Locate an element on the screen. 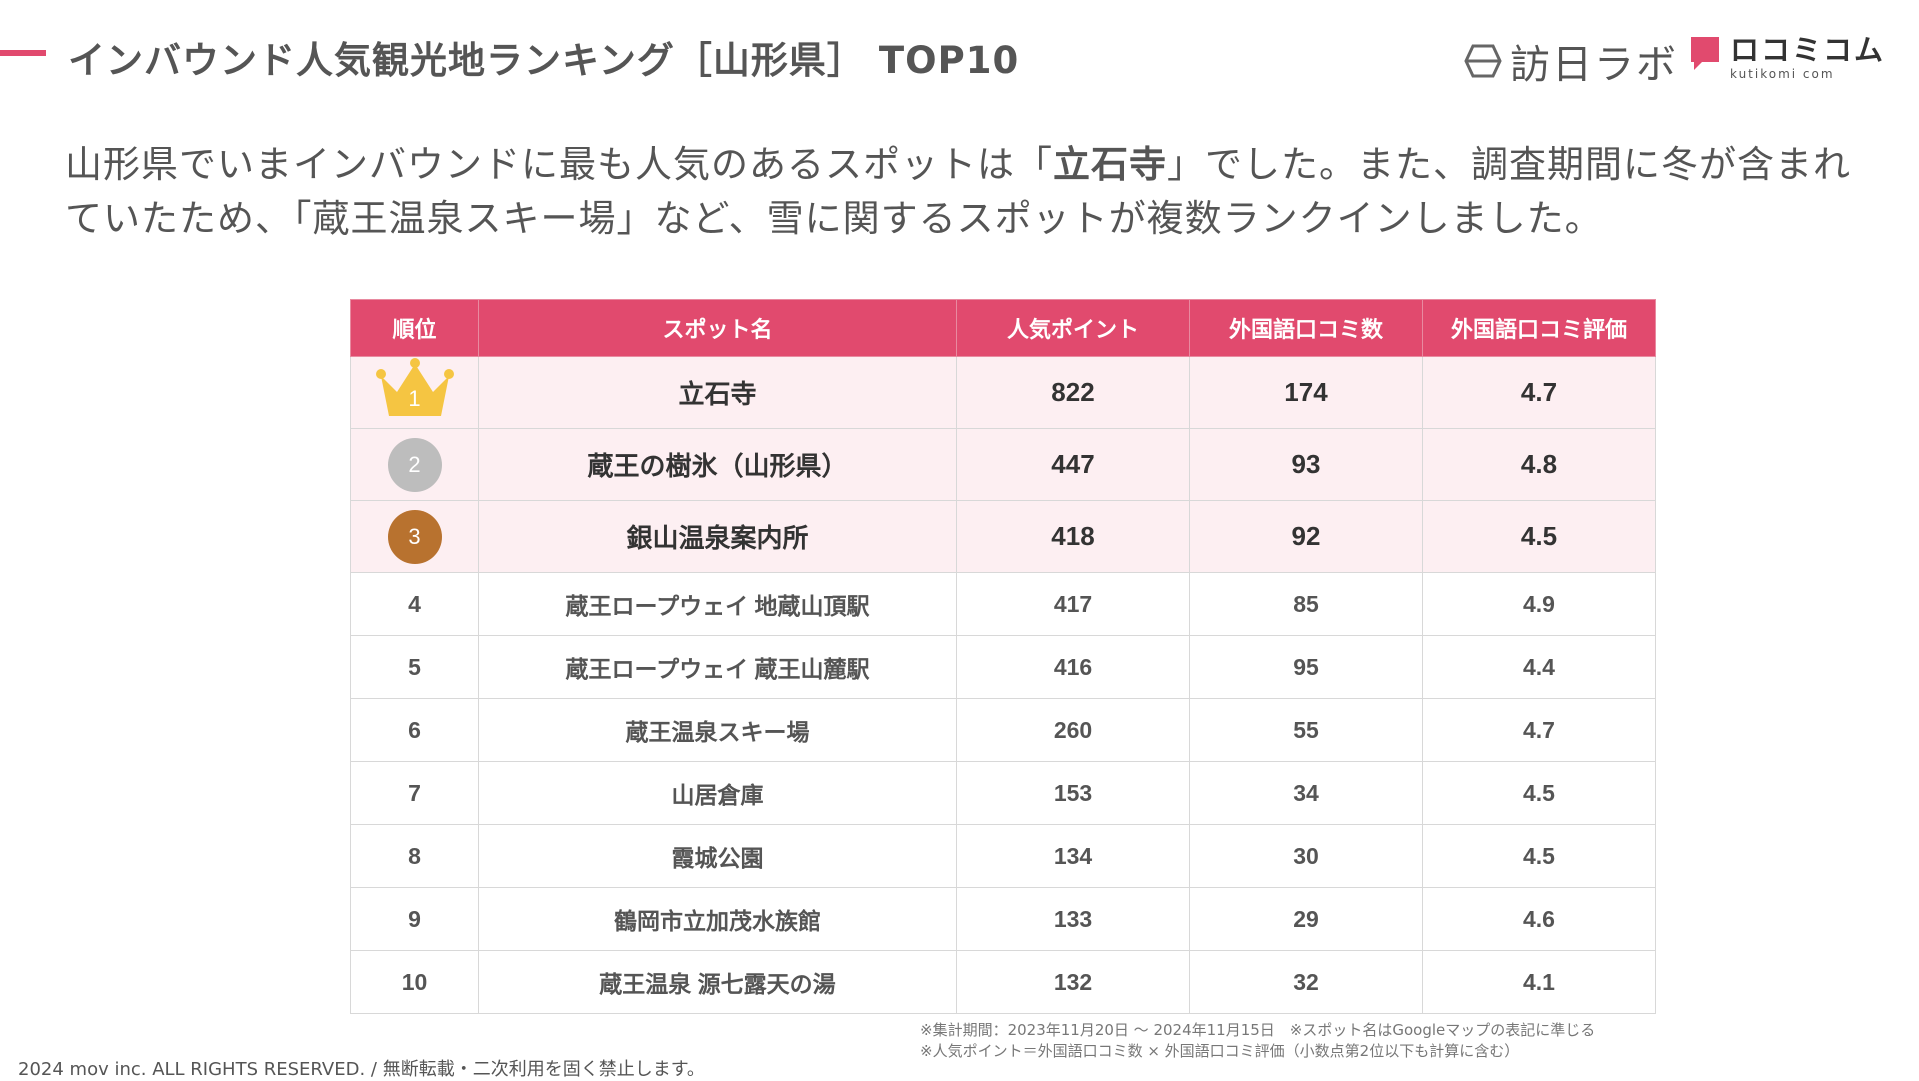 Image resolution: width=1919 pixels, height=1081 pixels. points-cell: 418 is located at coordinates (1073, 536).